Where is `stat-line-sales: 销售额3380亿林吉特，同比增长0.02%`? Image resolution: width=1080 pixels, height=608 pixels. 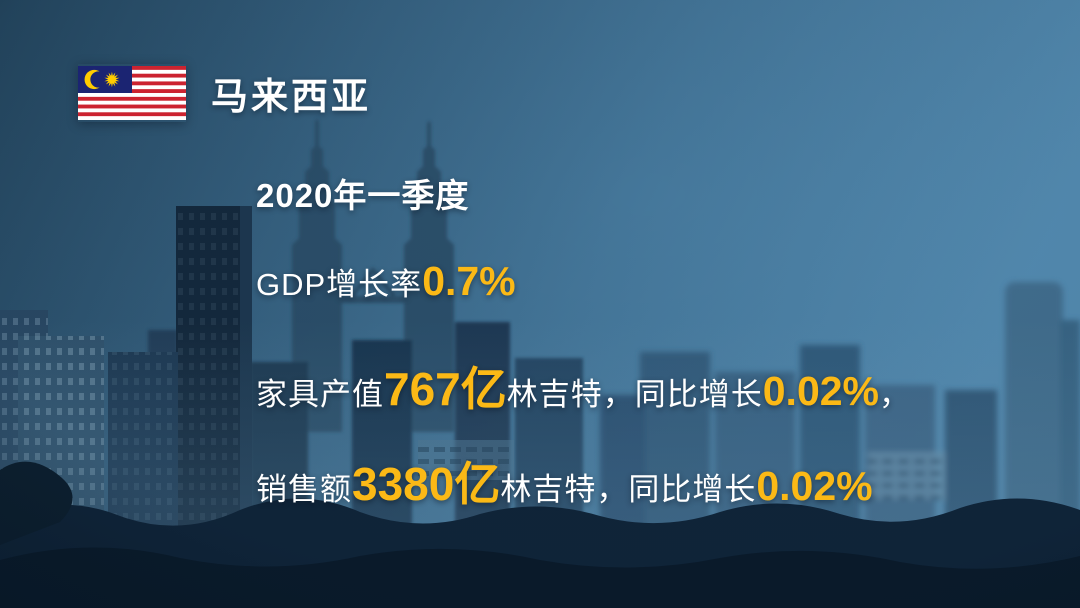
stat-line-sales: 销售额3380亿林吉特，同比增长0.02% is located at coordinates (564, 481).